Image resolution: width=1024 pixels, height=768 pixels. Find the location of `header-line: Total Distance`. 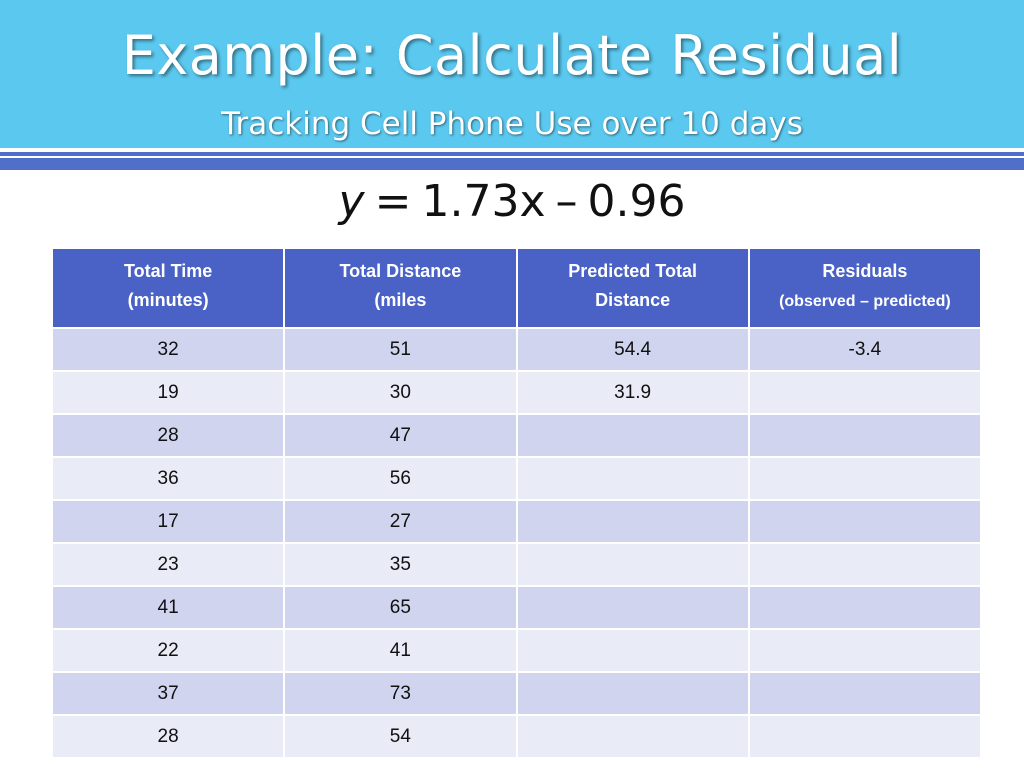

header-line: Total Distance is located at coordinates (400, 271).